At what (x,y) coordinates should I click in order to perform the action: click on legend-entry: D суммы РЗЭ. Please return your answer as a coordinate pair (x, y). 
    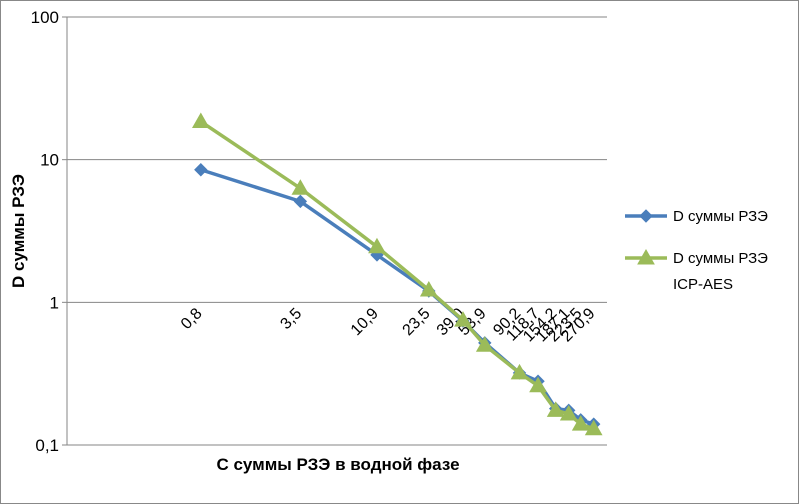
    Looking at the image, I should click on (696, 216).